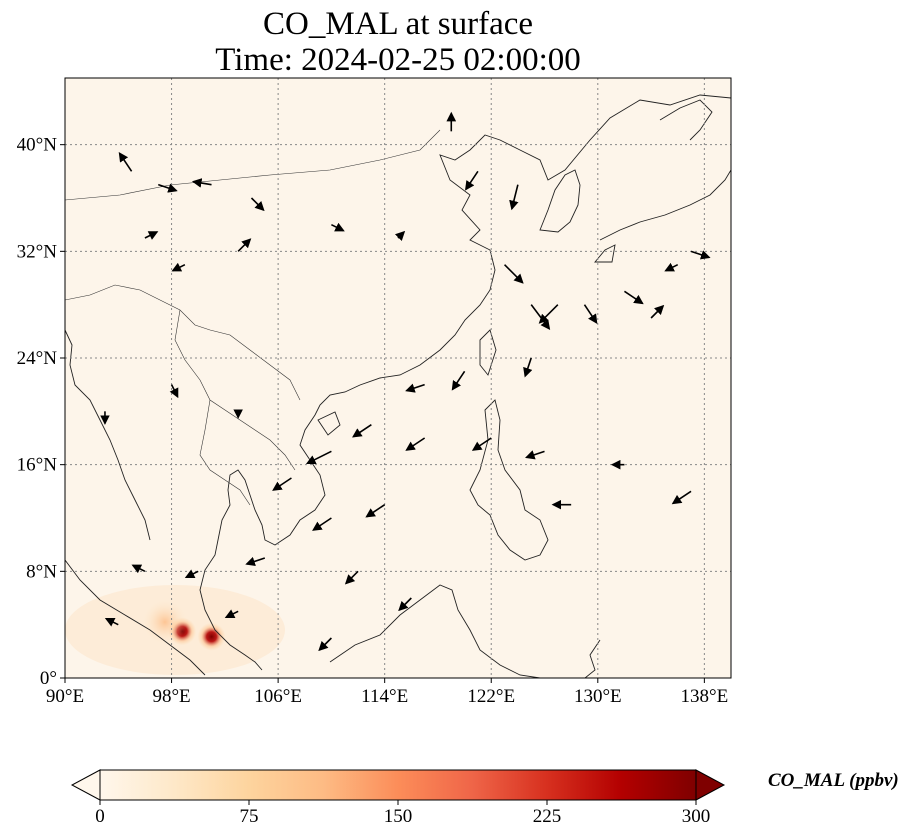 Image resolution: width=922 pixels, height=836 pixels. I want to click on x-tick-label: 130°E, so click(598, 696).